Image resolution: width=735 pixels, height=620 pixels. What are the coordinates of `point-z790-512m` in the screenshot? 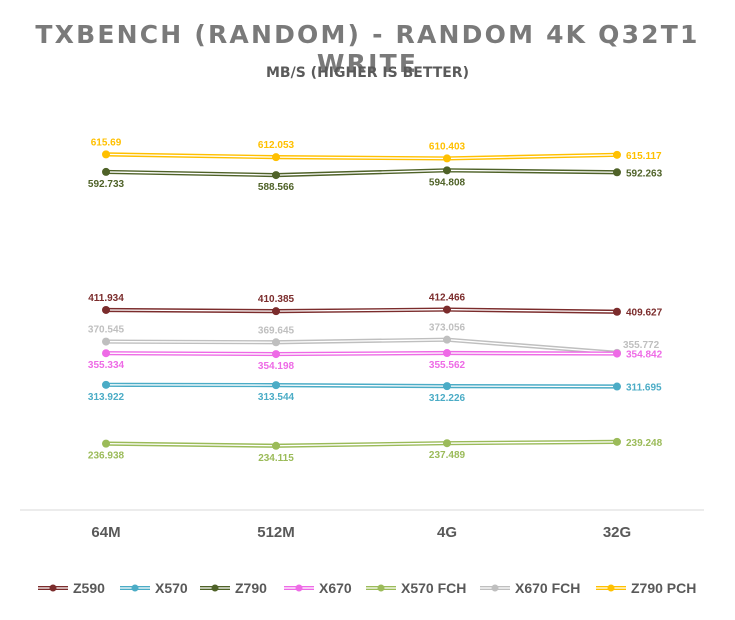 It's located at (276, 175).